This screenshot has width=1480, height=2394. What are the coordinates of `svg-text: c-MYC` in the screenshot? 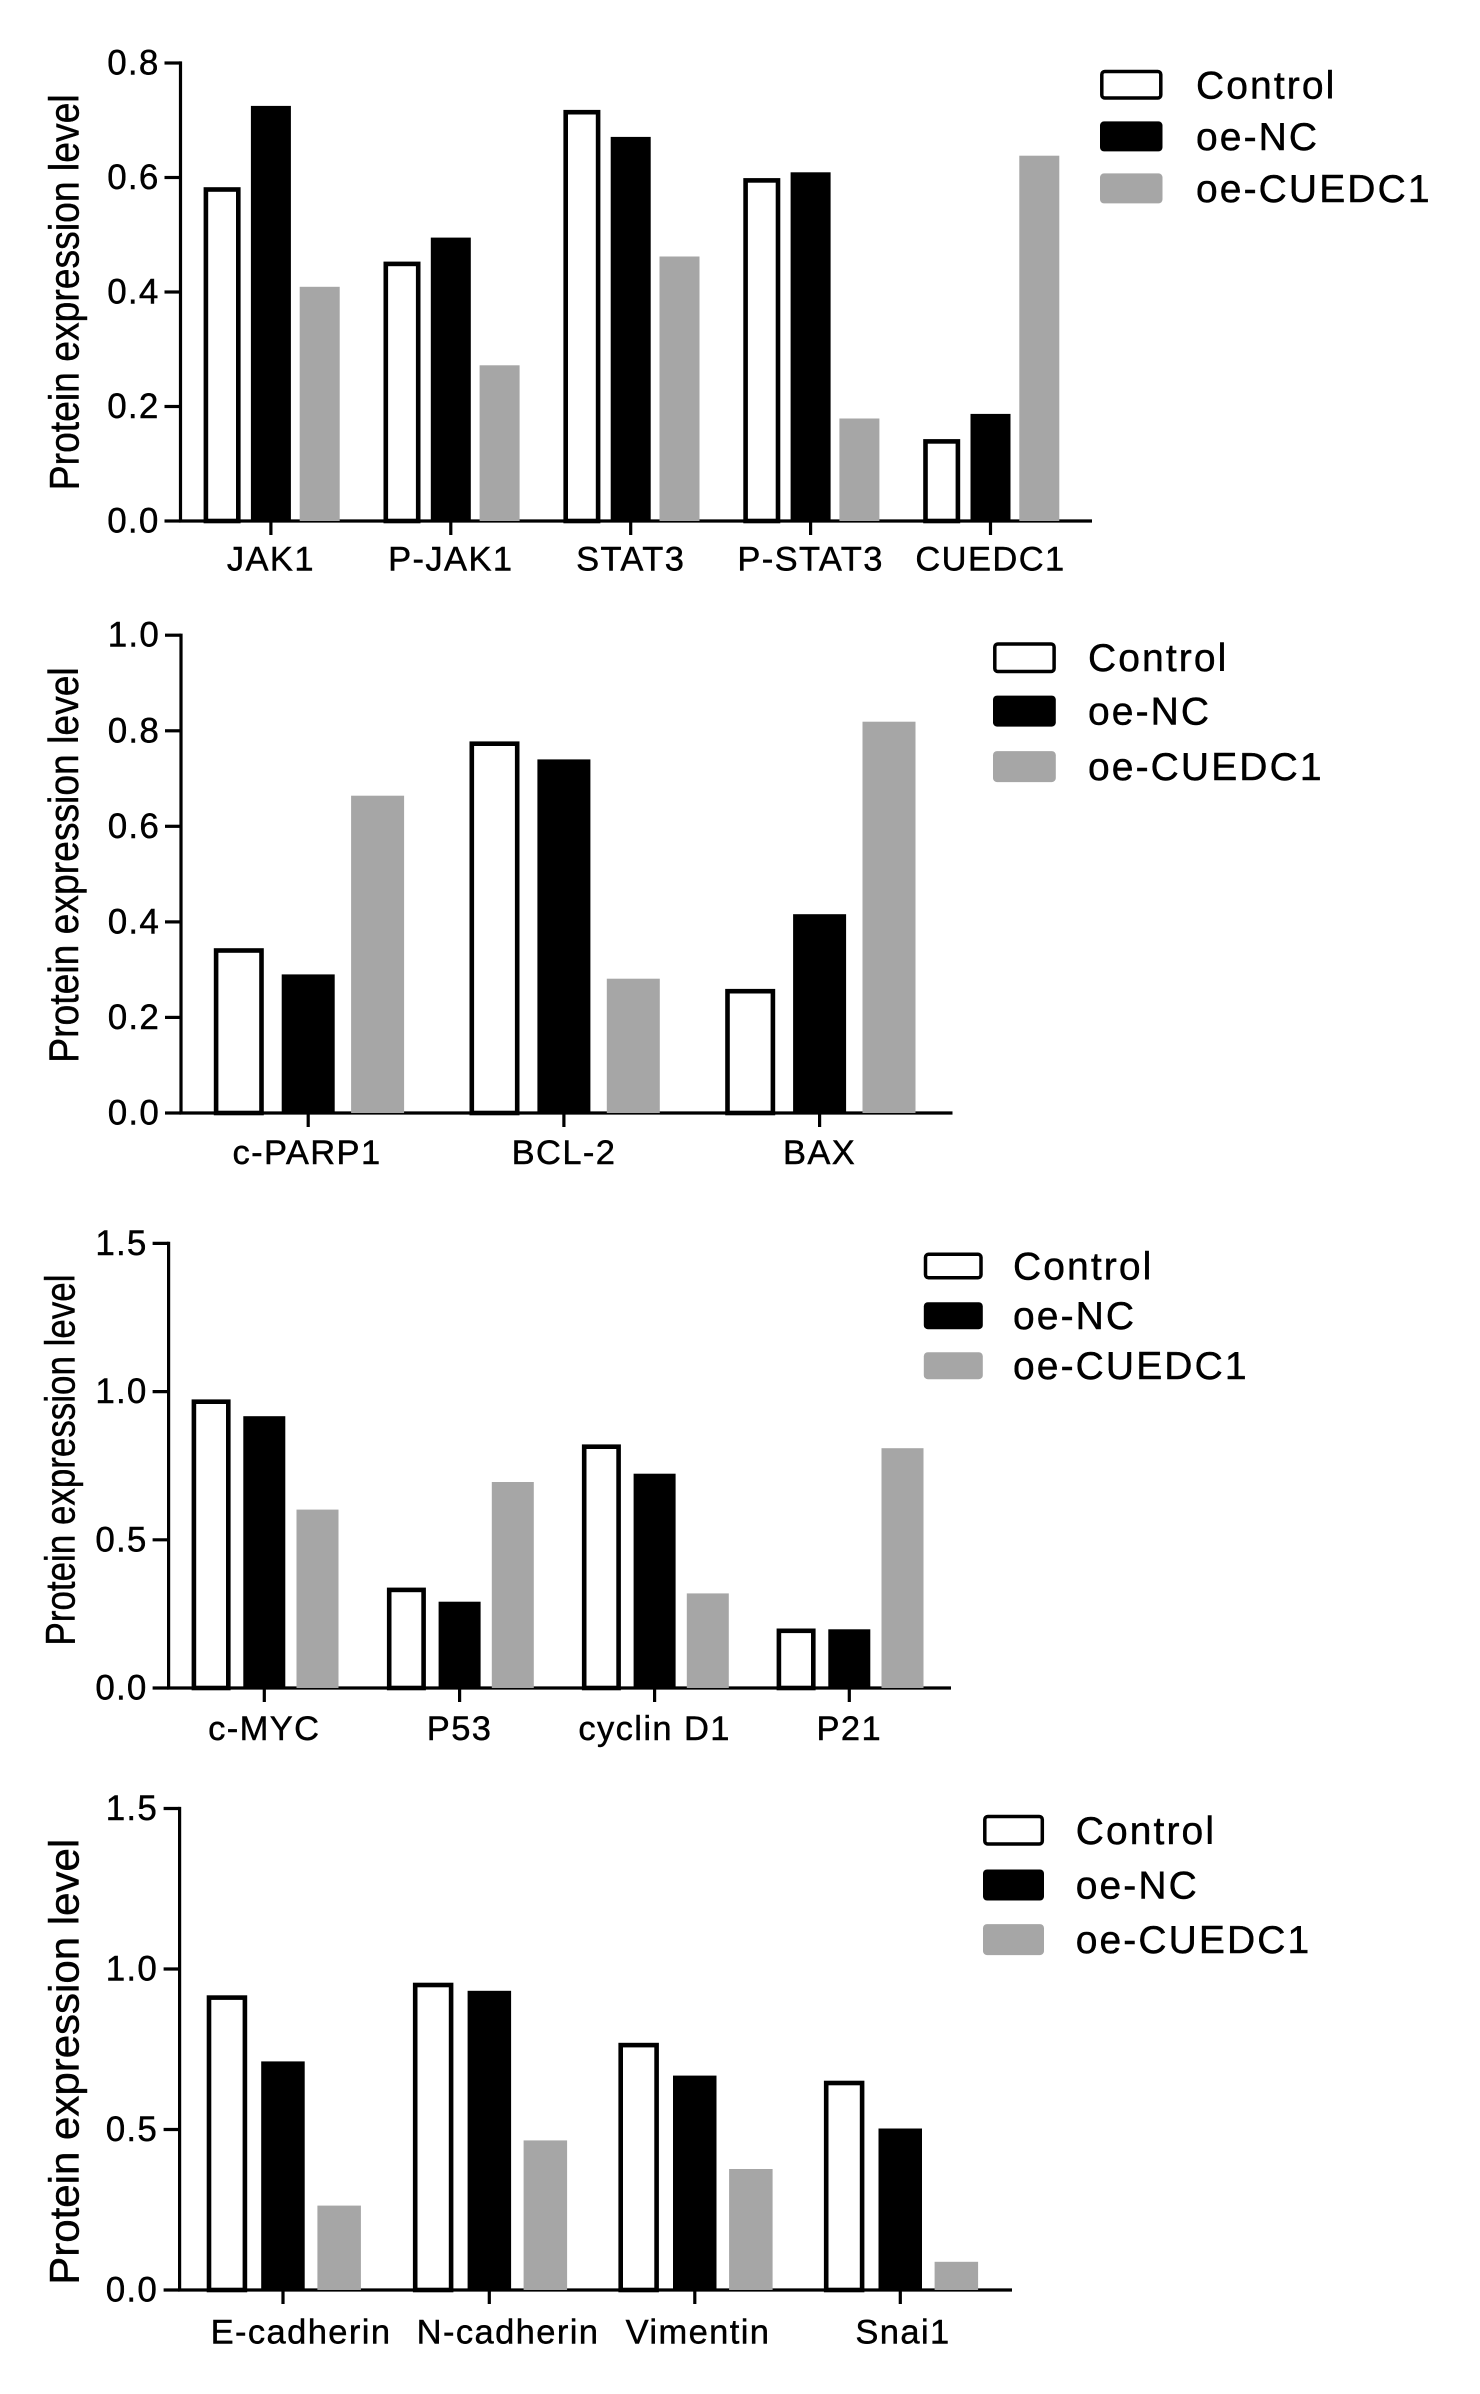 It's located at (264, 1729).